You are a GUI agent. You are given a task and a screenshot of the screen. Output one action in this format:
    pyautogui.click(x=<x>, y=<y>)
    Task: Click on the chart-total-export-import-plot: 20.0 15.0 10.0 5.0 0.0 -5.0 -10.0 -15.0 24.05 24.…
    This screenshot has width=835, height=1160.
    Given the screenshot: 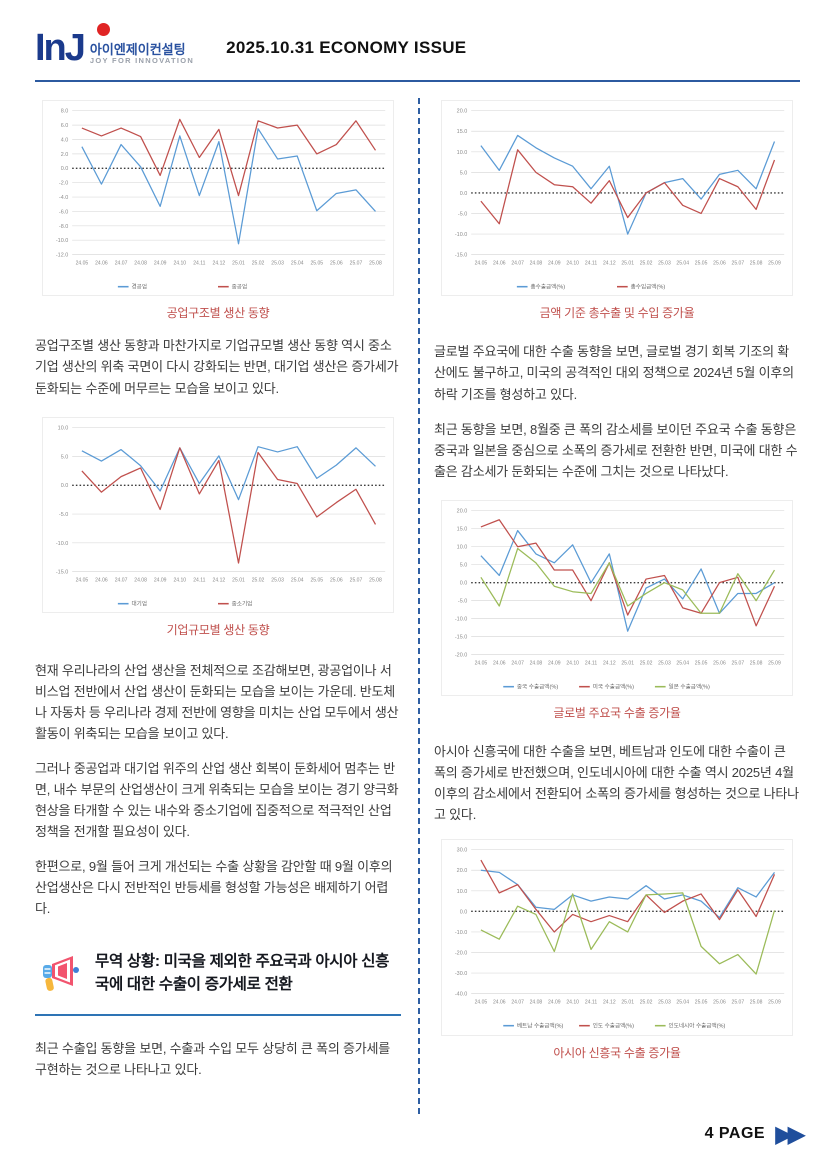 What is the action you would take?
    pyautogui.click(x=617, y=198)
    